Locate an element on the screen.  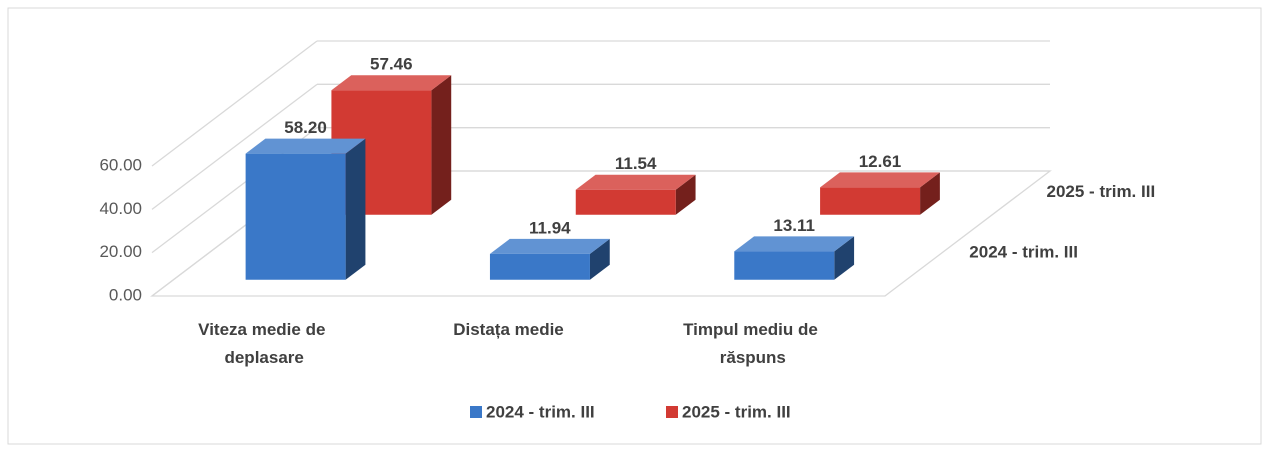
x-tick-label: Timpul mediu de răspuns is located at coordinates (752, 343).